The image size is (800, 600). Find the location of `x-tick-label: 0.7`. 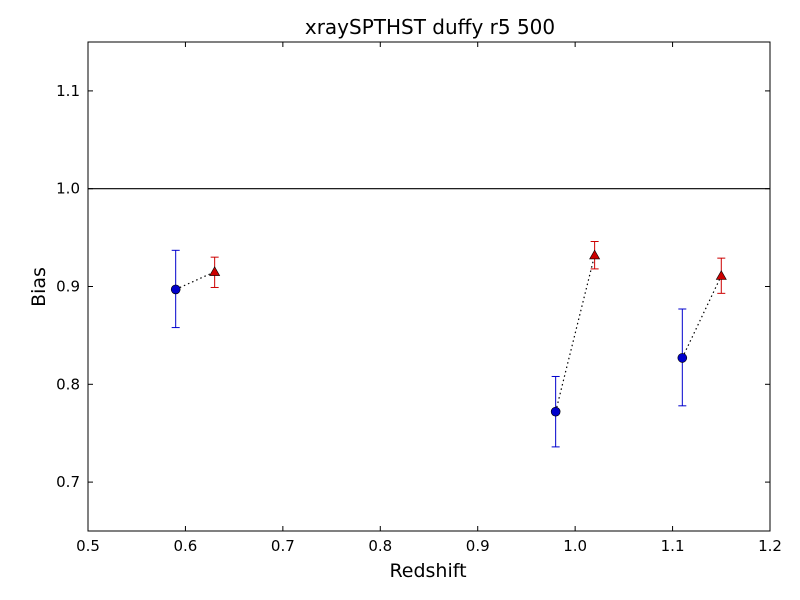

x-tick-label: 0.7 is located at coordinates (283, 546).